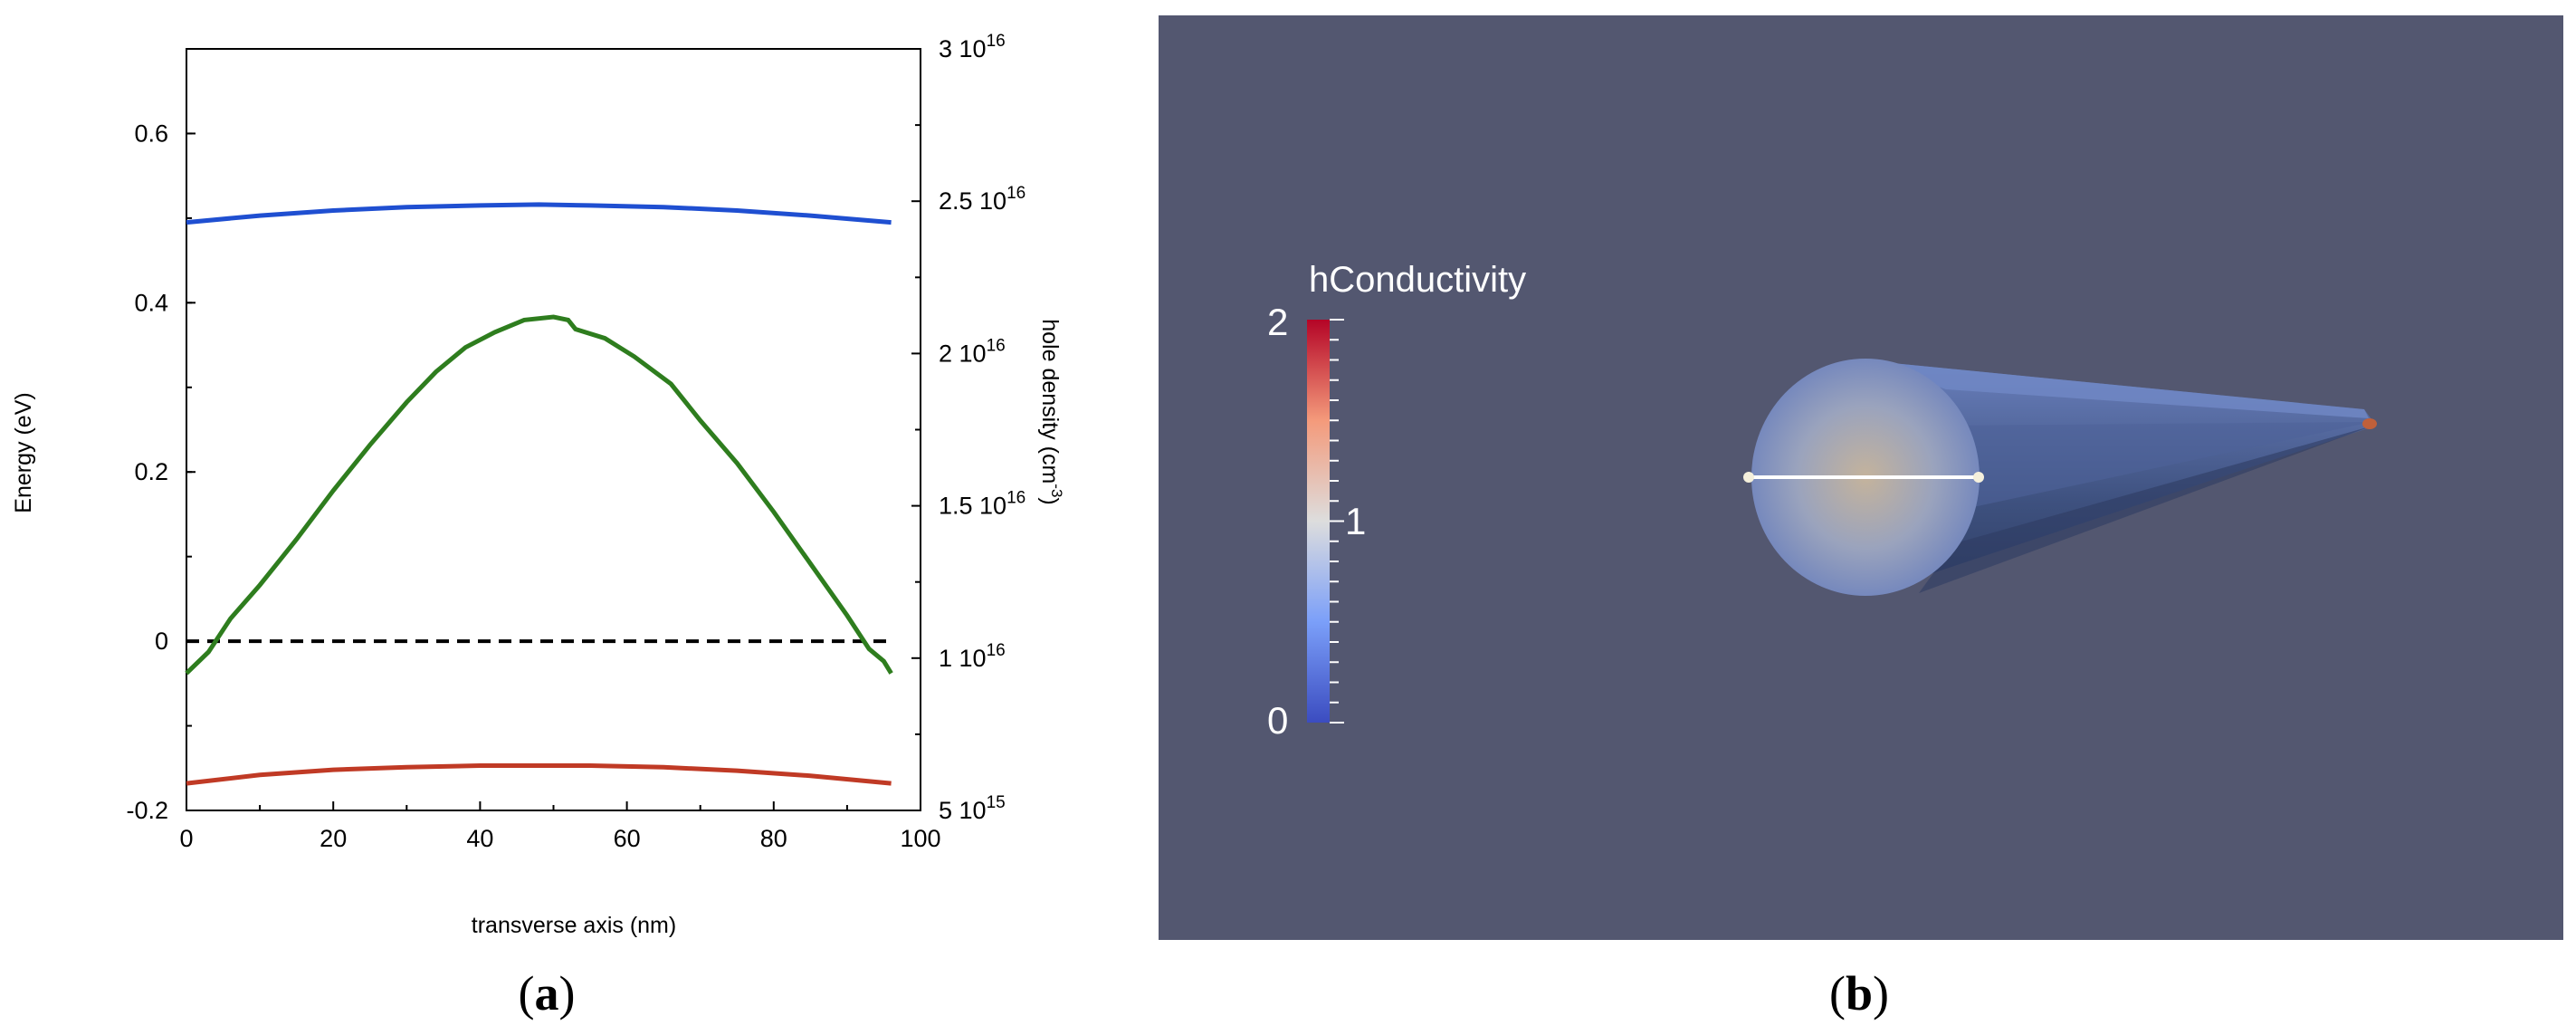 The image size is (2576, 1035). What do you see at coordinates (1881, 994) in the screenshot?
I see `caption-b-close: )` at bounding box center [1881, 994].